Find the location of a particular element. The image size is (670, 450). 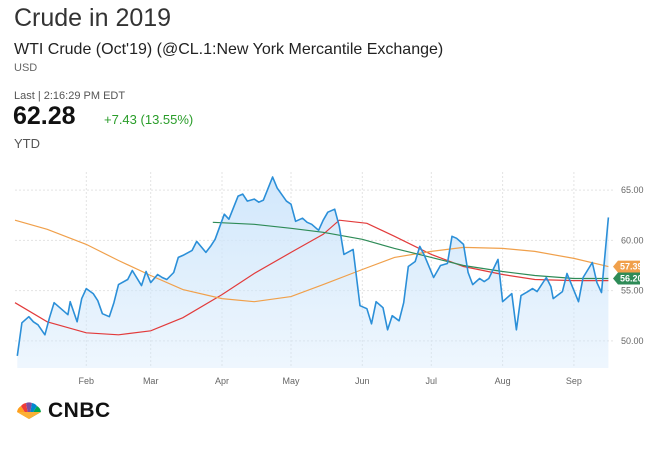

last-update-time: Last | 2:16:29 PM EDT is located at coordinates (70, 96).